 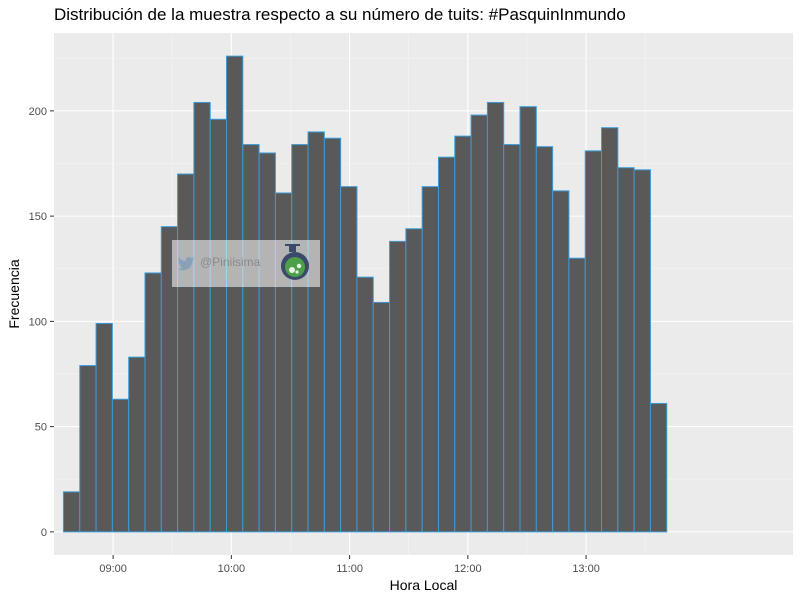 I want to click on twitter-bird-icon, so click(x=186, y=264).